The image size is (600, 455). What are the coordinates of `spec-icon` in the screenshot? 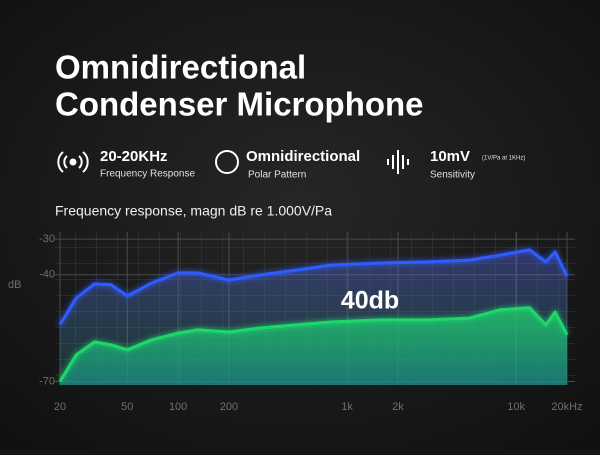 It's located at (233, 162).